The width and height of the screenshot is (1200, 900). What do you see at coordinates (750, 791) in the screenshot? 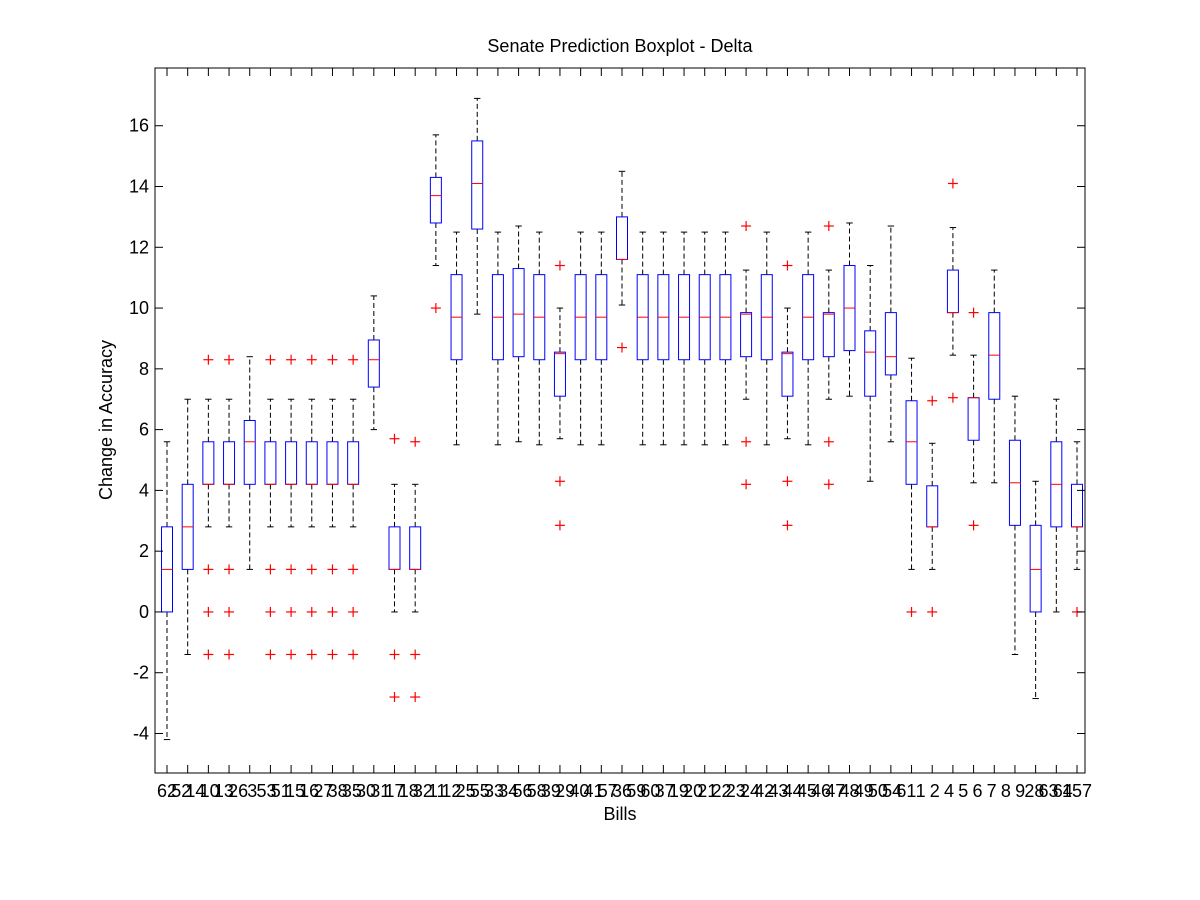
I see `x-tick-label: 24` at bounding box center [750, 791].